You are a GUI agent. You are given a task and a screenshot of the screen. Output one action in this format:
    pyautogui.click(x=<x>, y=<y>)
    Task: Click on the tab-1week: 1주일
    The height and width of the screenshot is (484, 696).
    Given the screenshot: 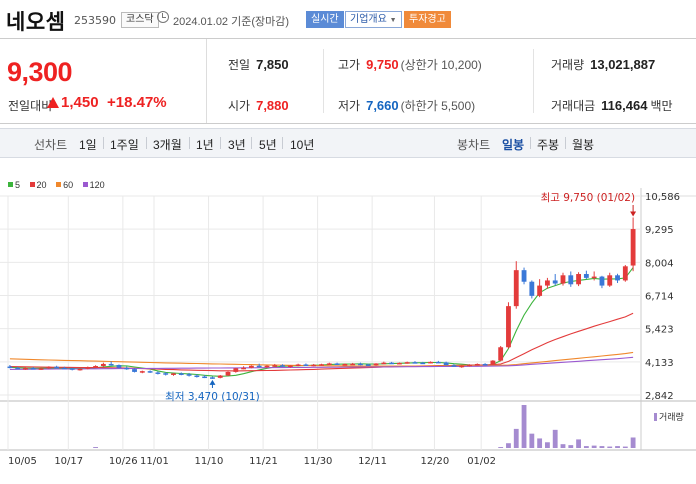 What is the action you would take?
    pyautogui.click(x=124, y=145)
    